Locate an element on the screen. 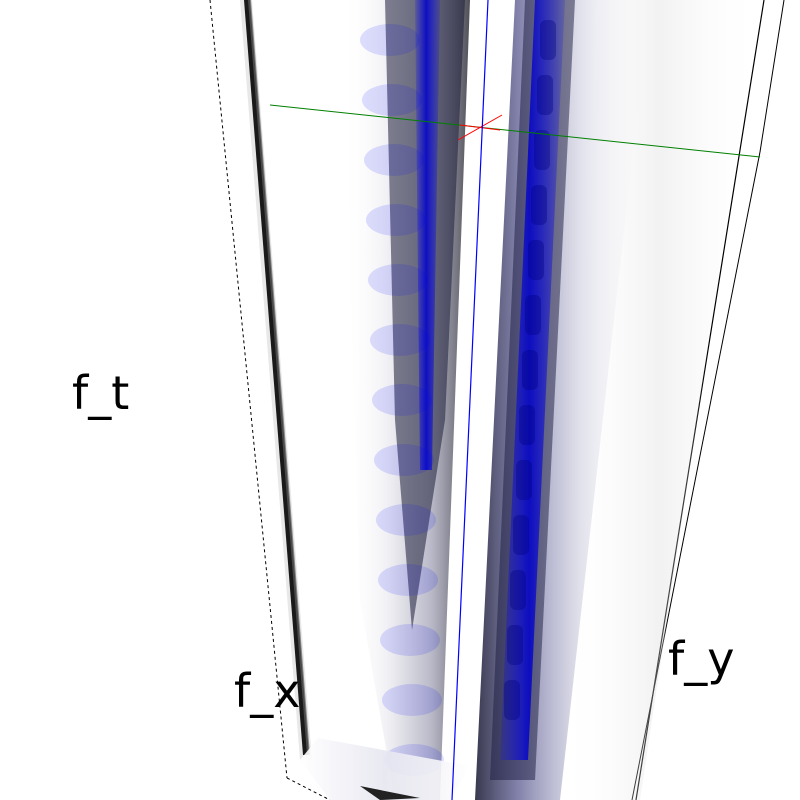 This screenshot has width=800, height=800. left-streak is located at coordinates (276, 380).